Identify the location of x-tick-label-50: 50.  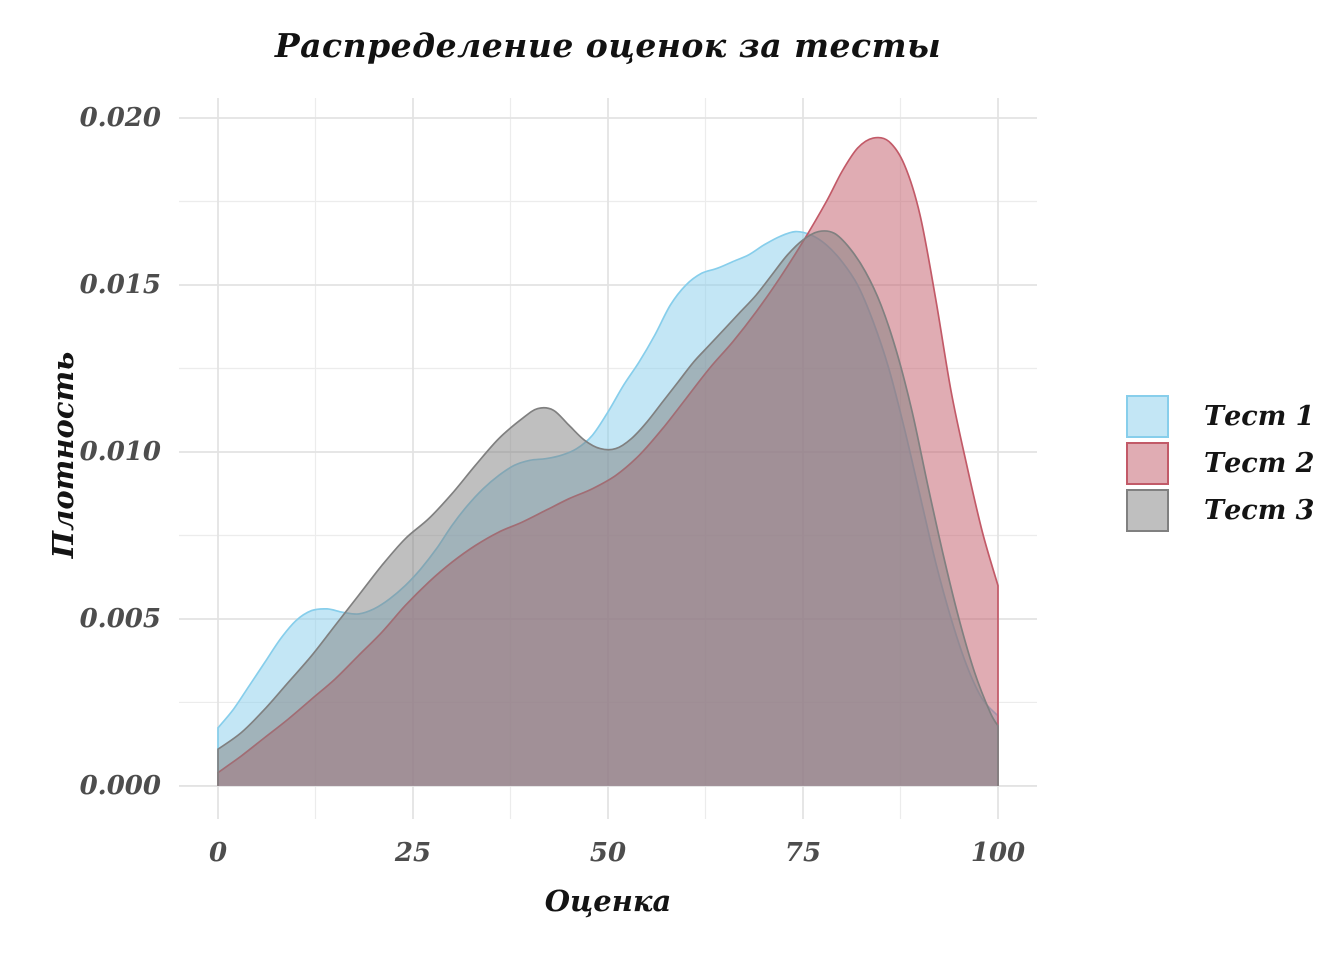
(608, 853).